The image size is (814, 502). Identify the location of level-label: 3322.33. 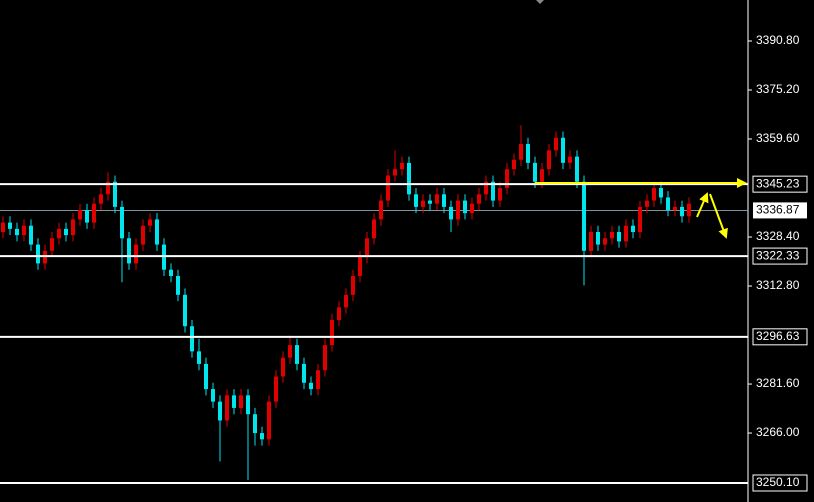
(778, 255).